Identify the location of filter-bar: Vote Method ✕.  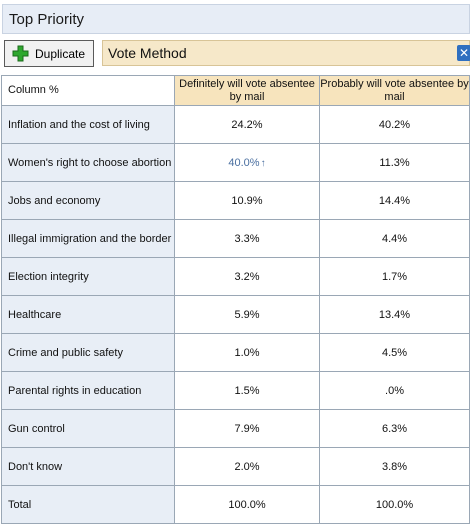
(286, 53).